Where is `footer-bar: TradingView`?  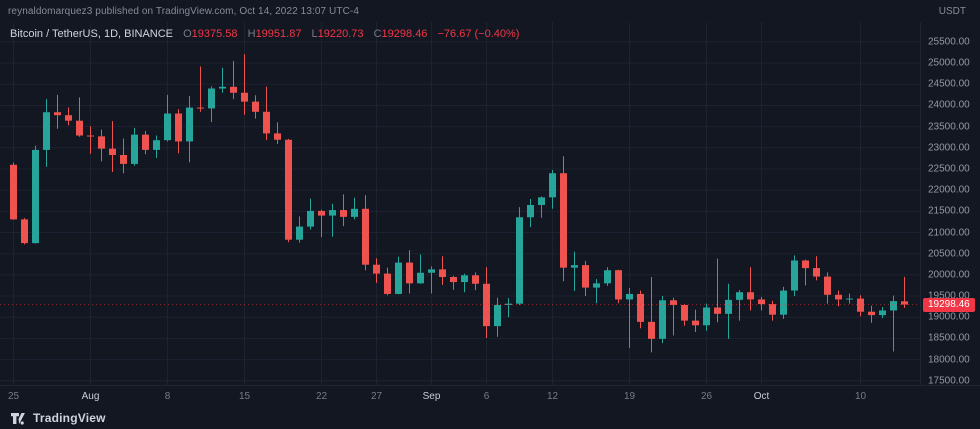 footer-bar: TradingView is located at coordinates (490, 418).